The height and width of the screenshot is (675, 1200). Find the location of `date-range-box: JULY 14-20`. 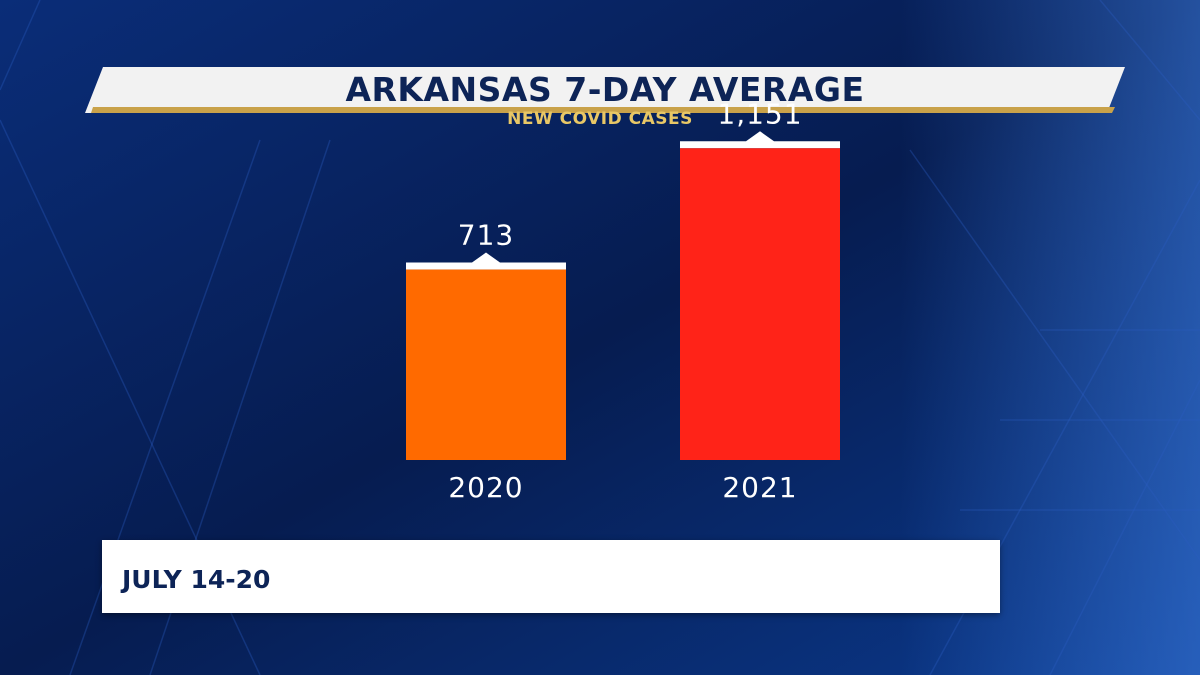

date-range-box: JULY 14-20 is located at coordinates (551, 576).